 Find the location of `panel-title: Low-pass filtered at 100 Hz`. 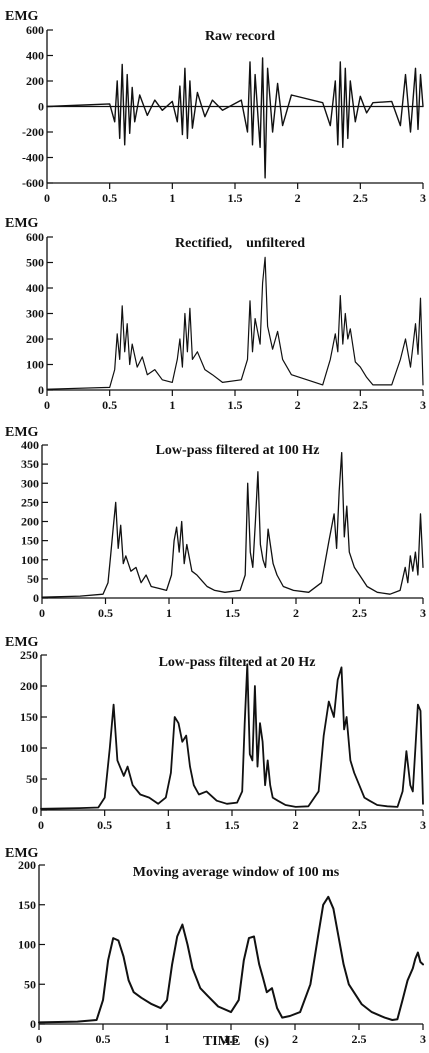

panel-title: Low-pass filtered at 100 Hz is located at coordinates (238, 450).